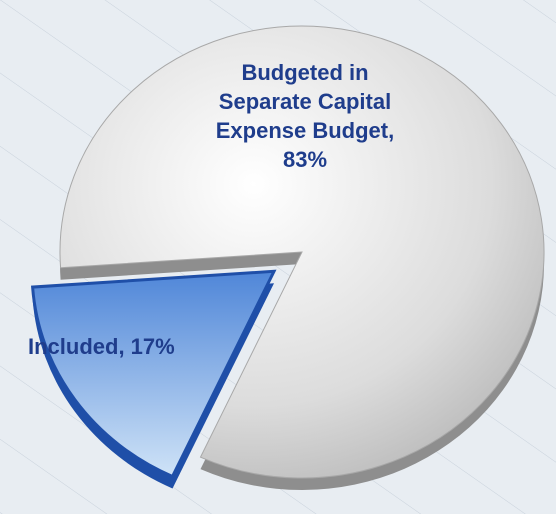  Describe the element at coordinates (101, 346) in the screenshot. I see `data-label: Included, 17%` at that location.